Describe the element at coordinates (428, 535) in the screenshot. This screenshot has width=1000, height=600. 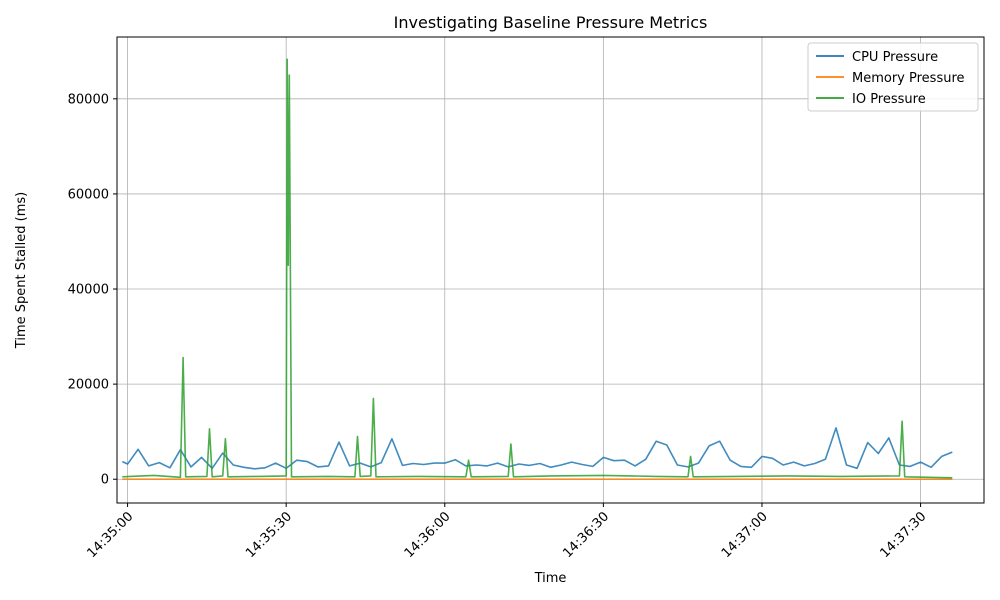
I see `x-tick-label: 14:36:00` at that location.